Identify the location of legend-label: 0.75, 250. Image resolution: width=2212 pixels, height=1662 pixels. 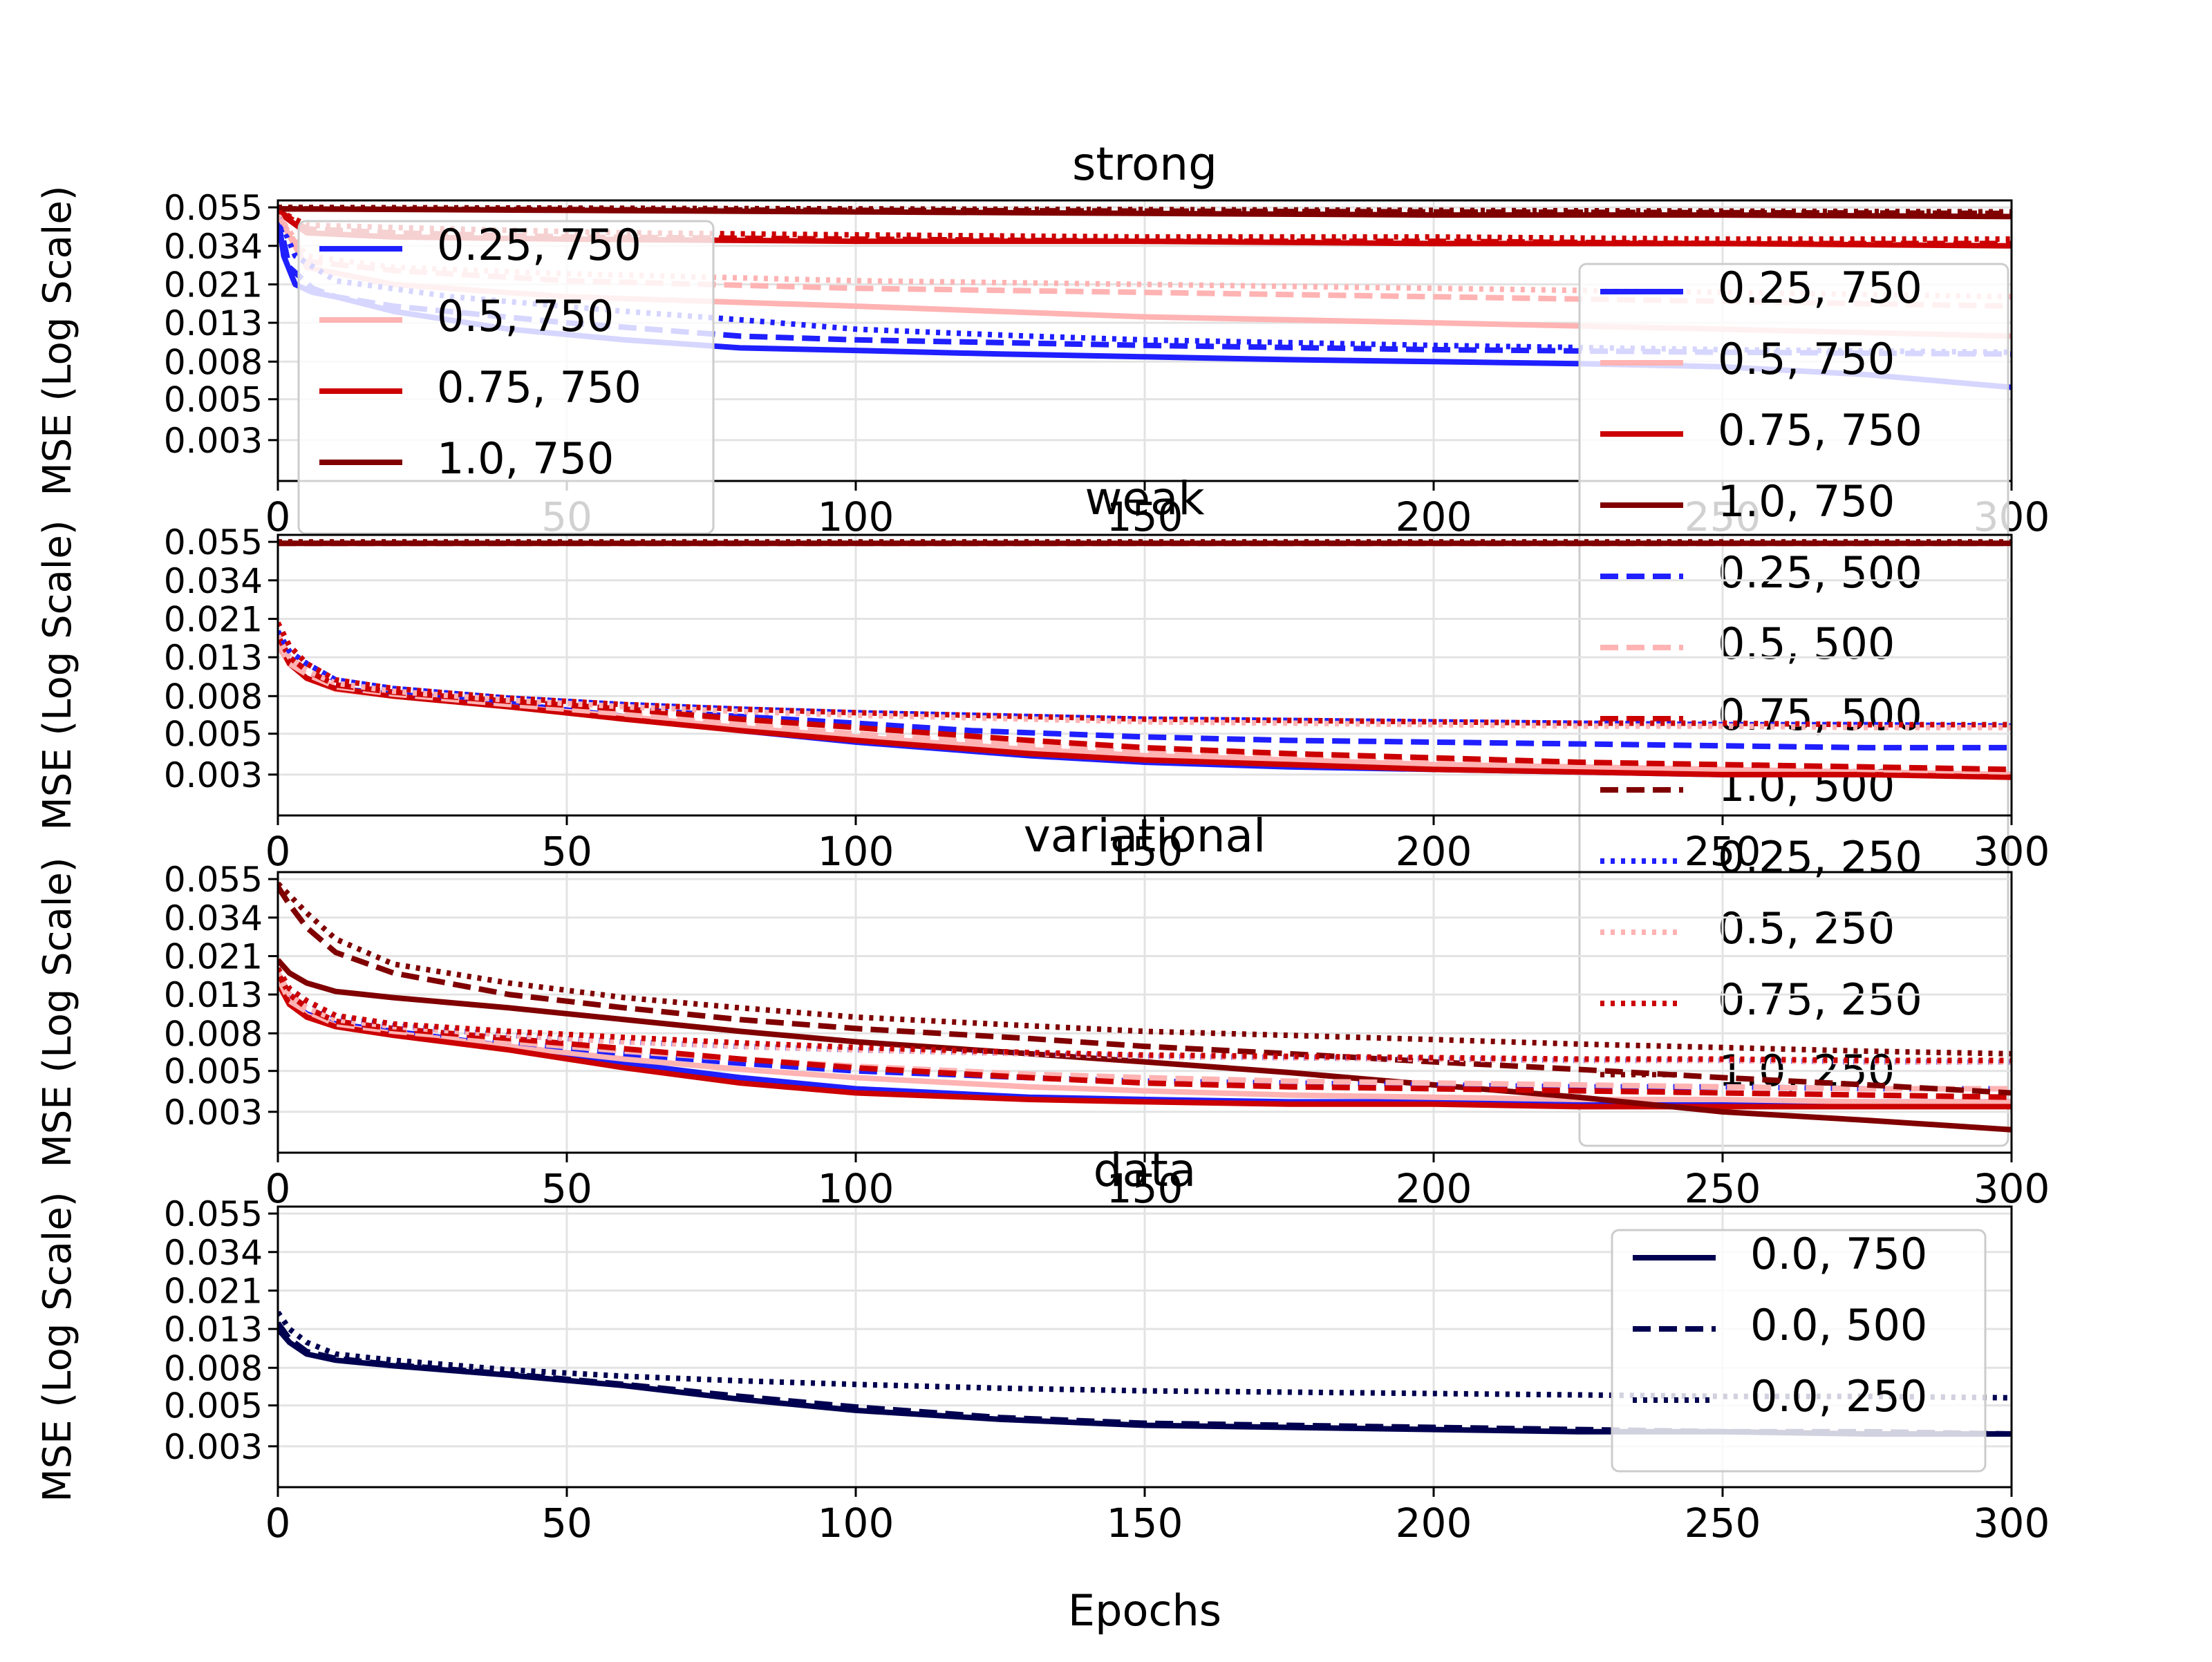
(1820, 999).